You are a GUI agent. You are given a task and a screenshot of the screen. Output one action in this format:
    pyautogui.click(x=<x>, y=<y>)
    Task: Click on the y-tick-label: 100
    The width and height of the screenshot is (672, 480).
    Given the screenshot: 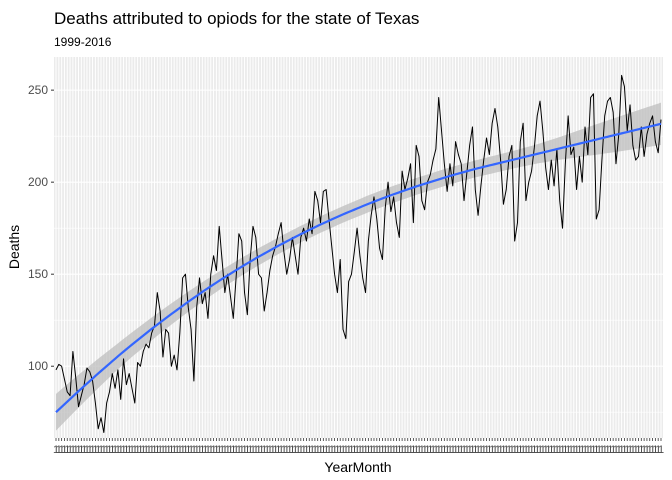 What is the action you would take?
    pyautogui.click(x=38, y=366)
    